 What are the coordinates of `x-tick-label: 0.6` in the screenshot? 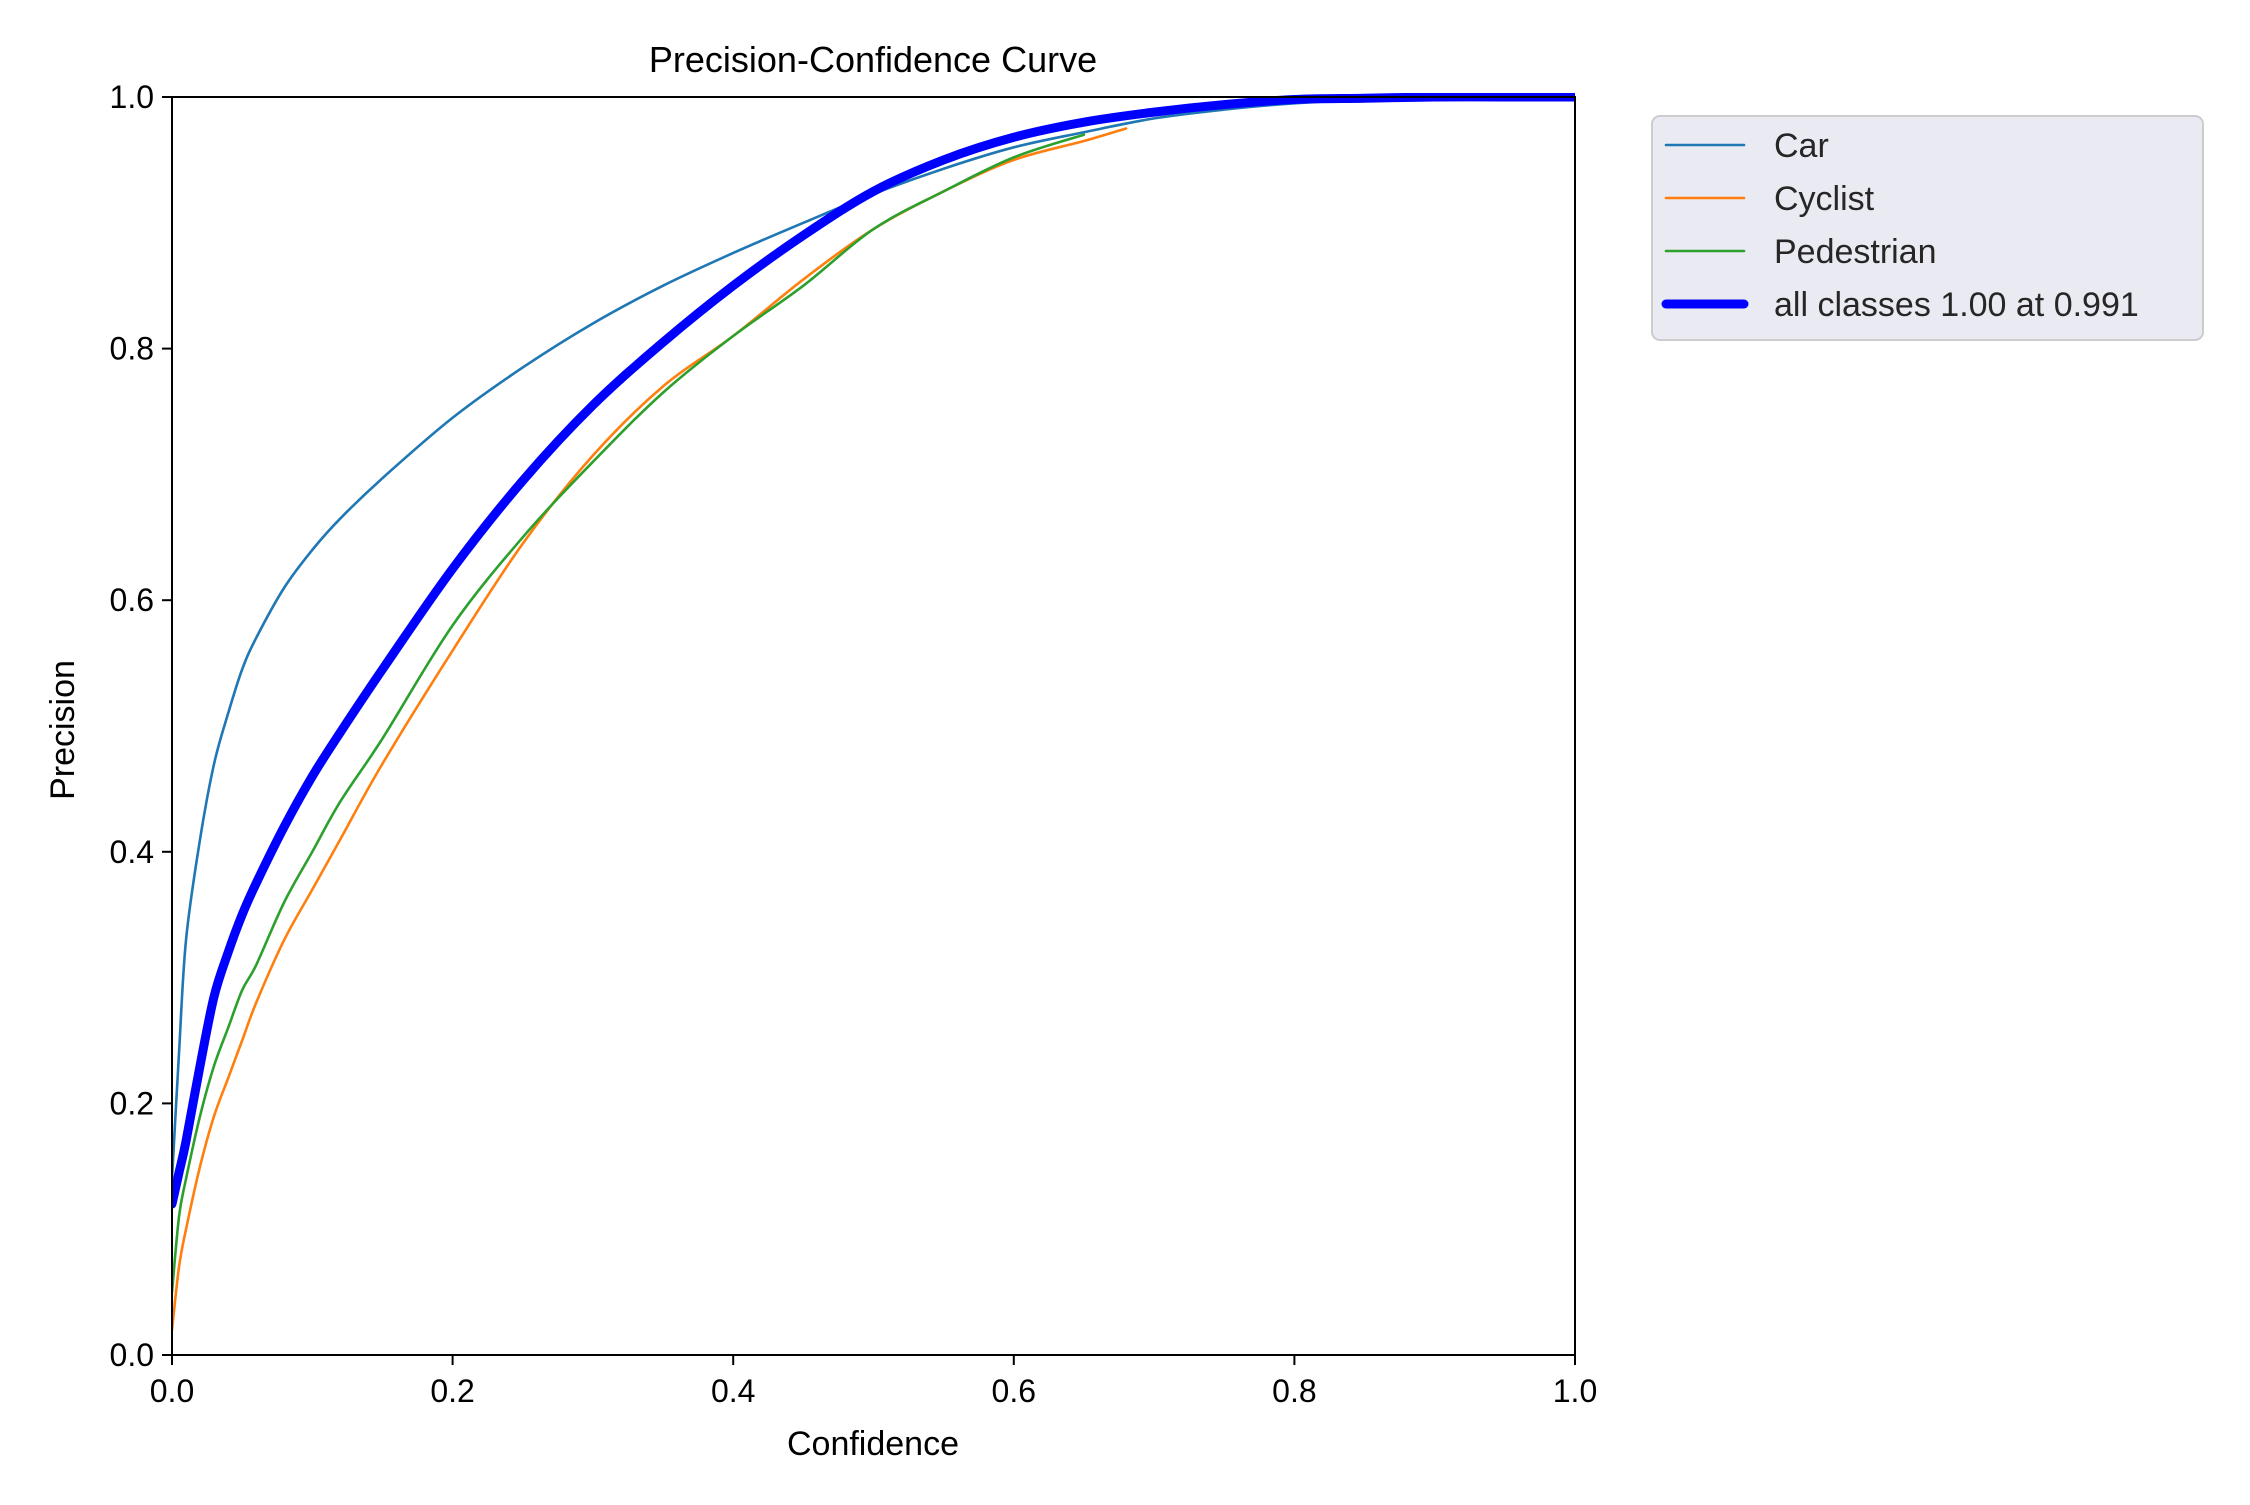 It's located at (1014, 1391).